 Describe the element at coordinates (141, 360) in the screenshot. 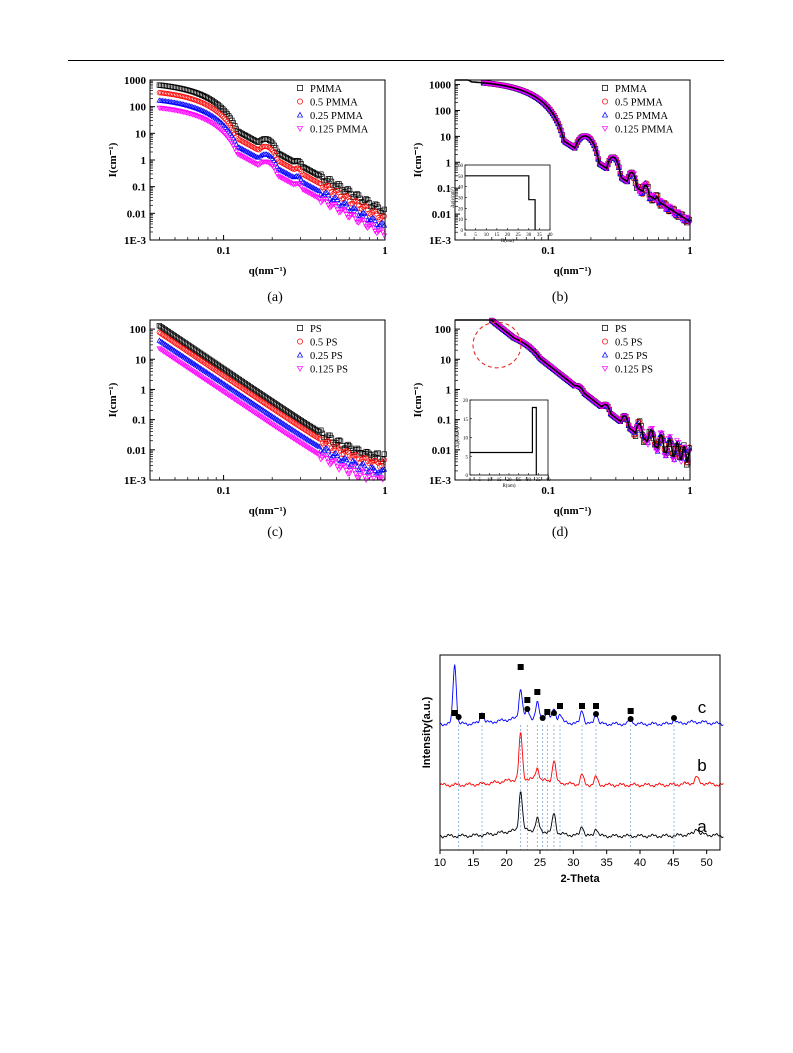

I see `y-tick-label: 10` at that location.